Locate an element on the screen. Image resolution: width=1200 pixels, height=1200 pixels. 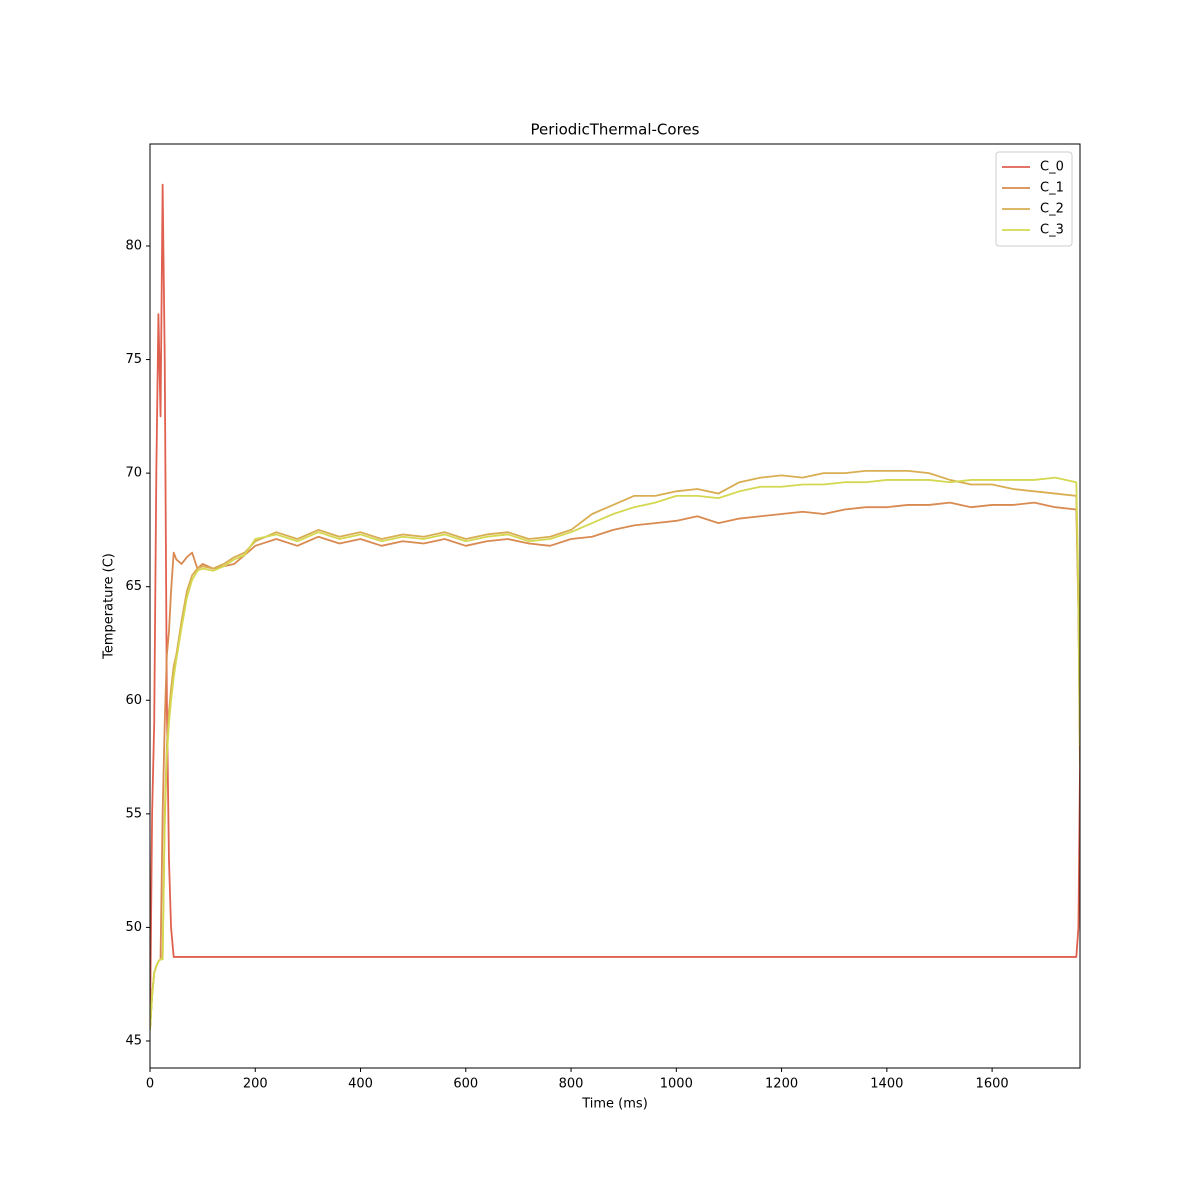
legend-box is located at coordinates (1034, 199).